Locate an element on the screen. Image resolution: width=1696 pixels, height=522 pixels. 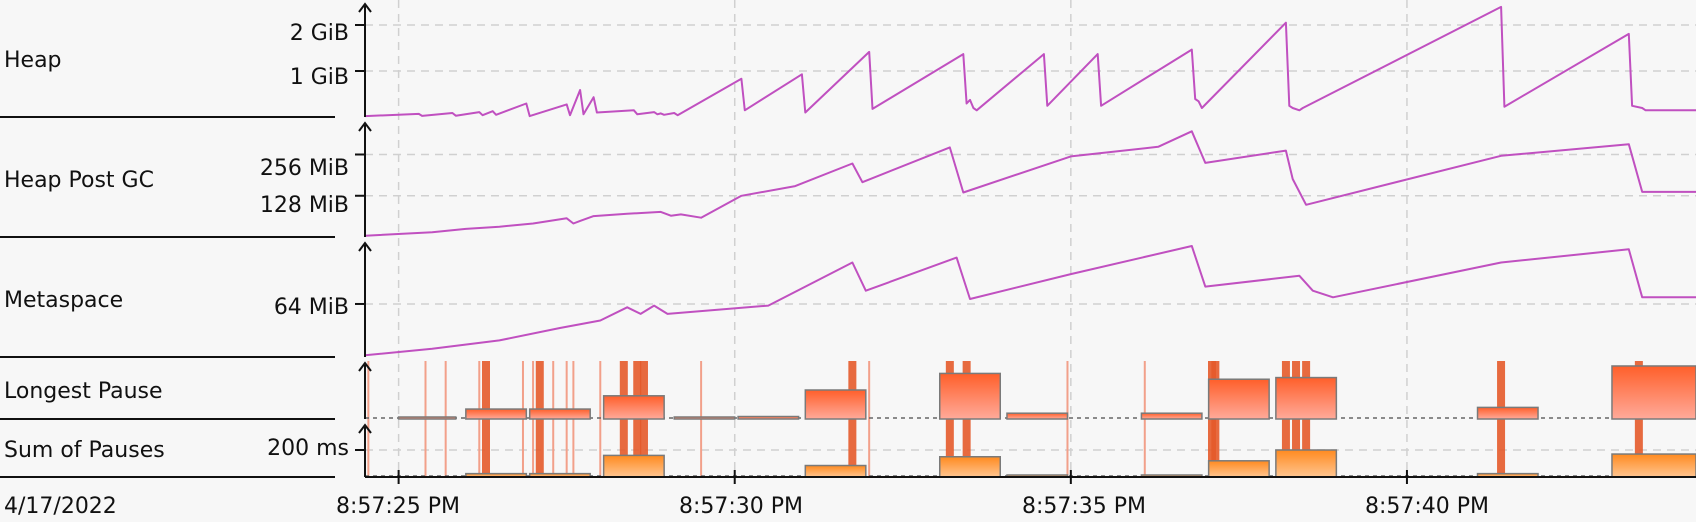
y-tick-label: 128 MiB is located at coordinates (304, 205).